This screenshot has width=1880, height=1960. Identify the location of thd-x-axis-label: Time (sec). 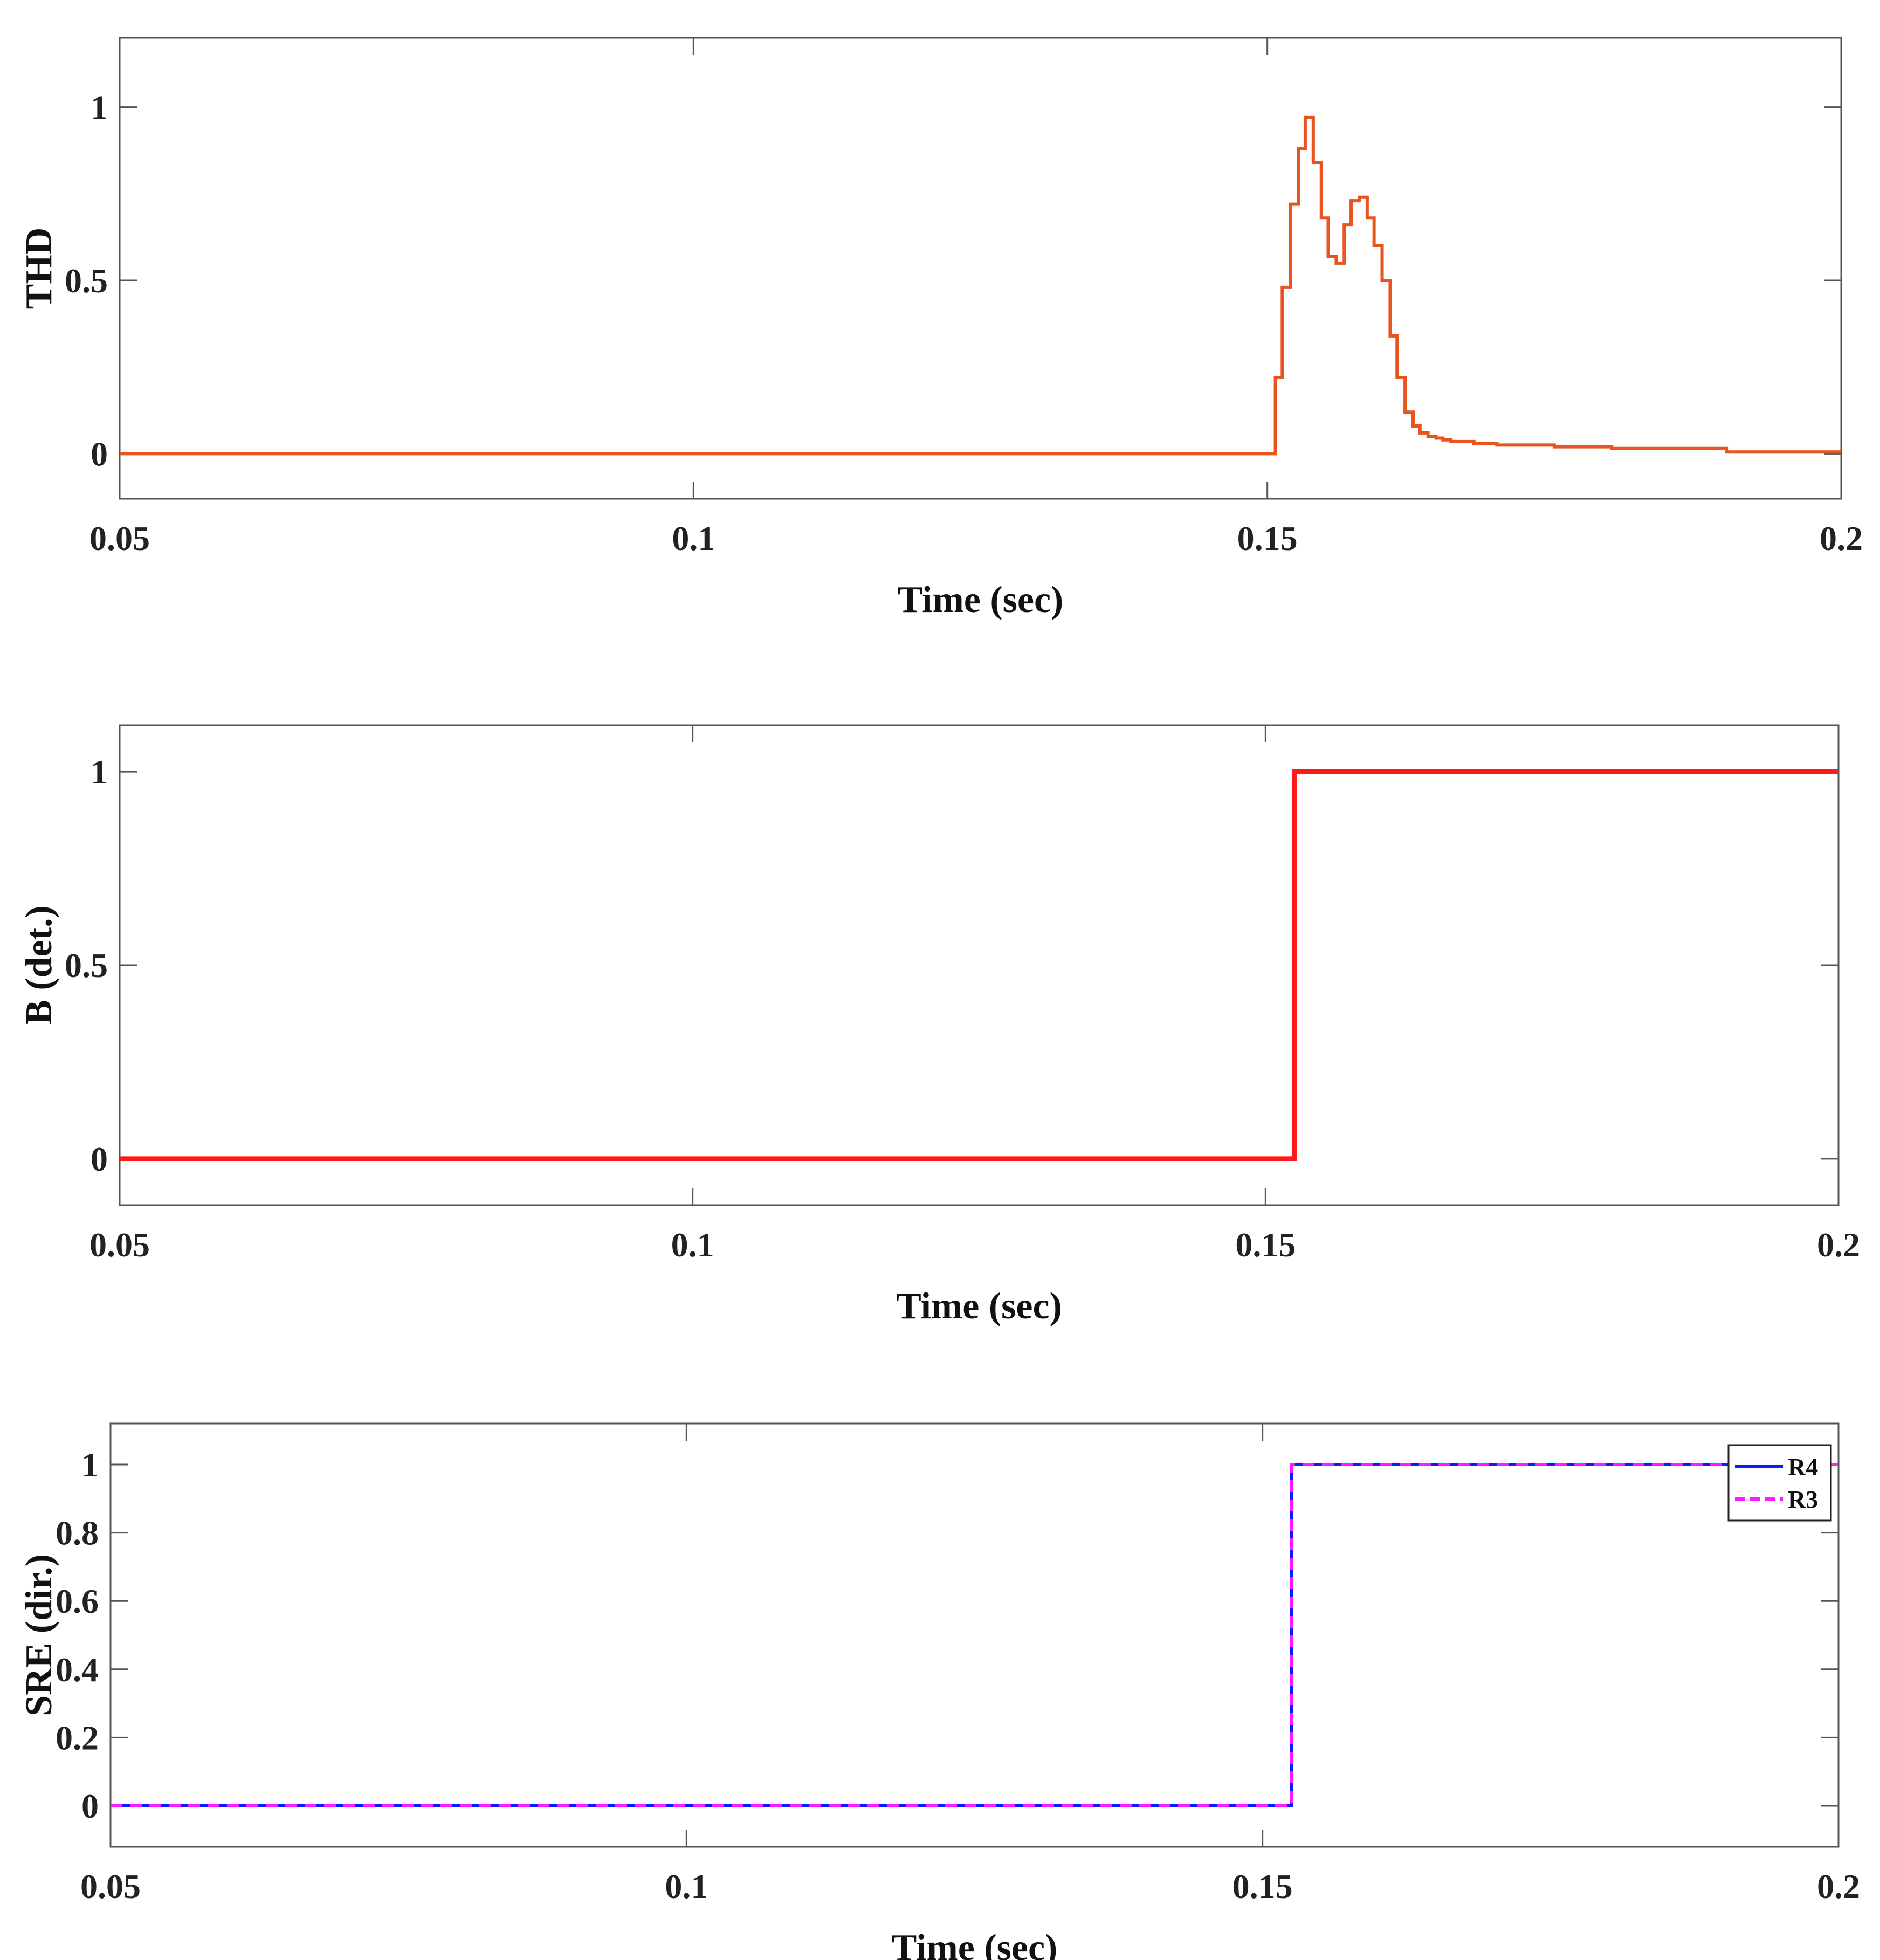
(981, 600).